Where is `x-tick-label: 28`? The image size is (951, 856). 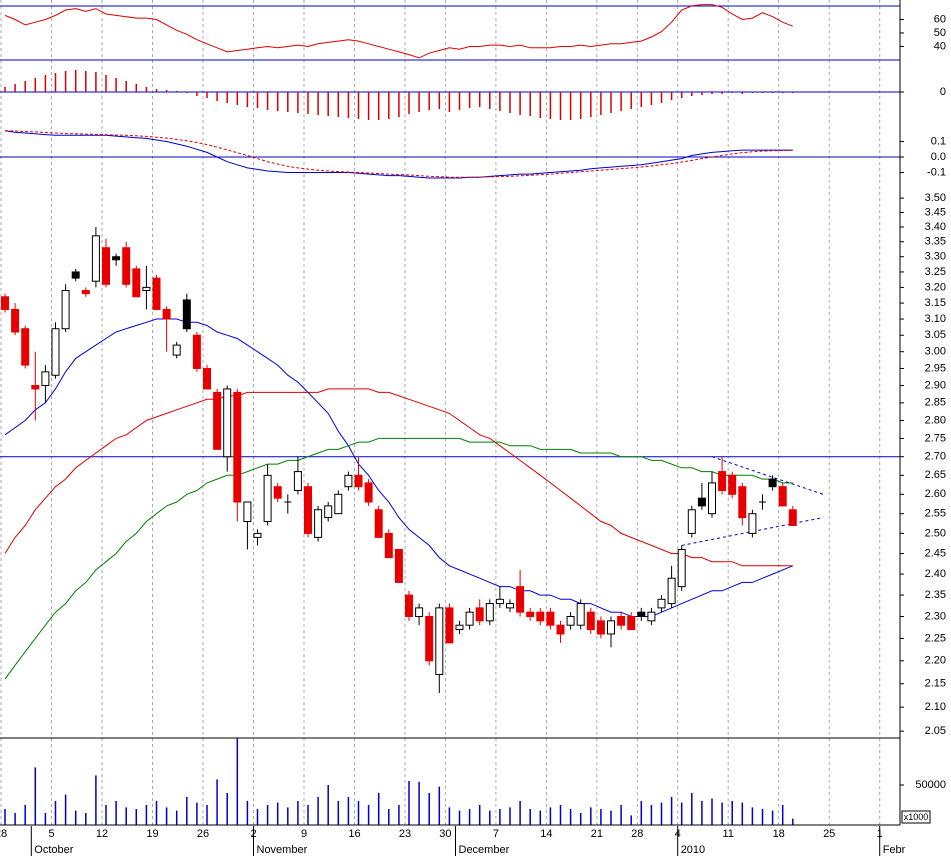
x-tick-label: 28 is located at coordinates (637, 834).